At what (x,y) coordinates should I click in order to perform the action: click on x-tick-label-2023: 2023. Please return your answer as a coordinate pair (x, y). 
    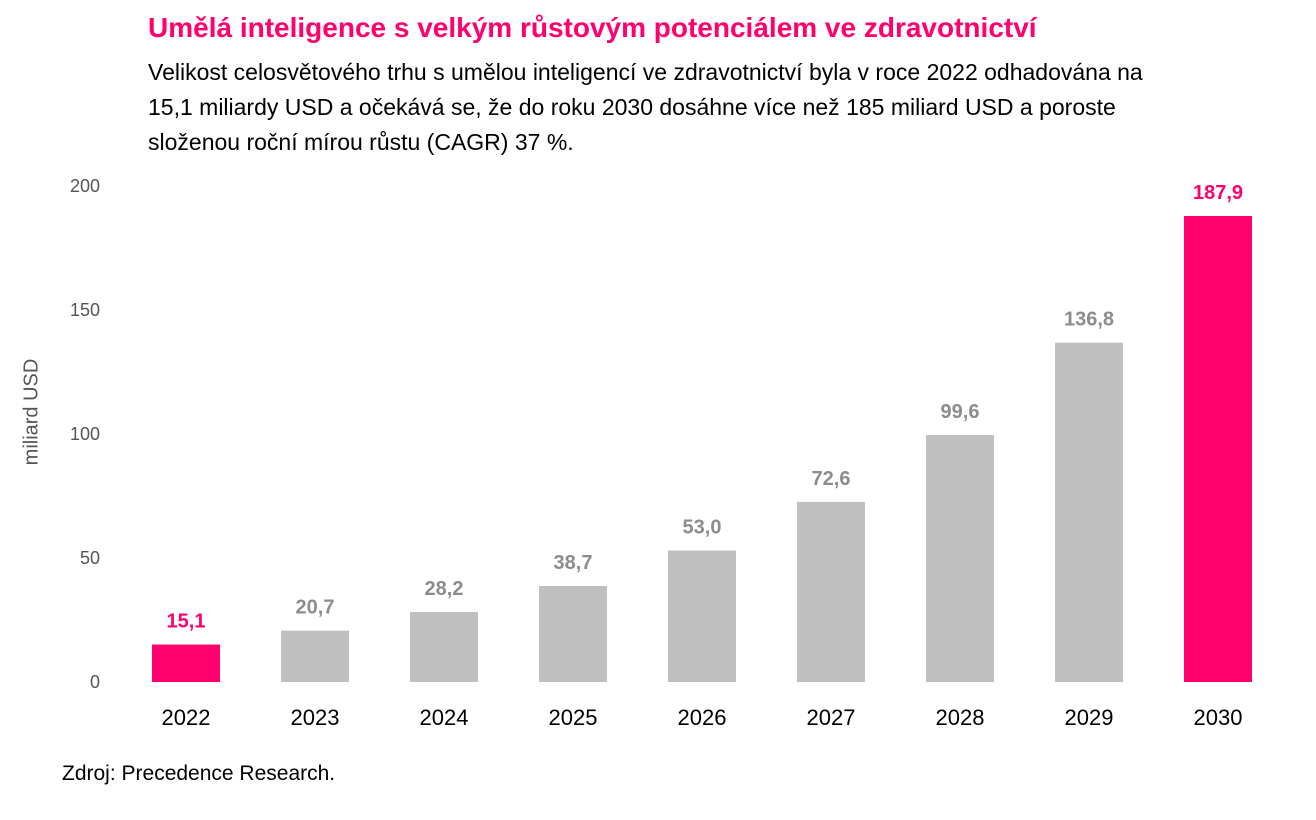
    Looking at the image, I should click on (315, 717).